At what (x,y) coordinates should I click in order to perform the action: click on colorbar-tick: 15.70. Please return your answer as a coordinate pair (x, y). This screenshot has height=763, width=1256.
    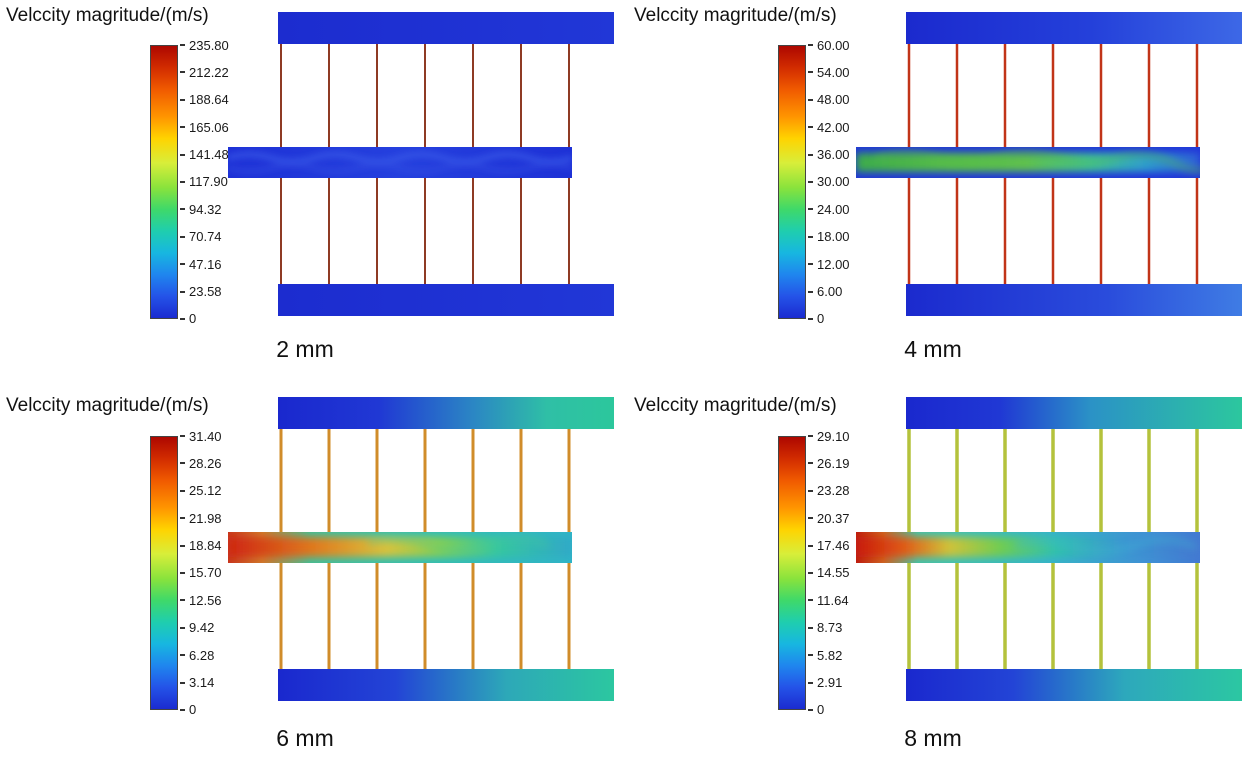
    Looking at the image, I should click on (201, 572).